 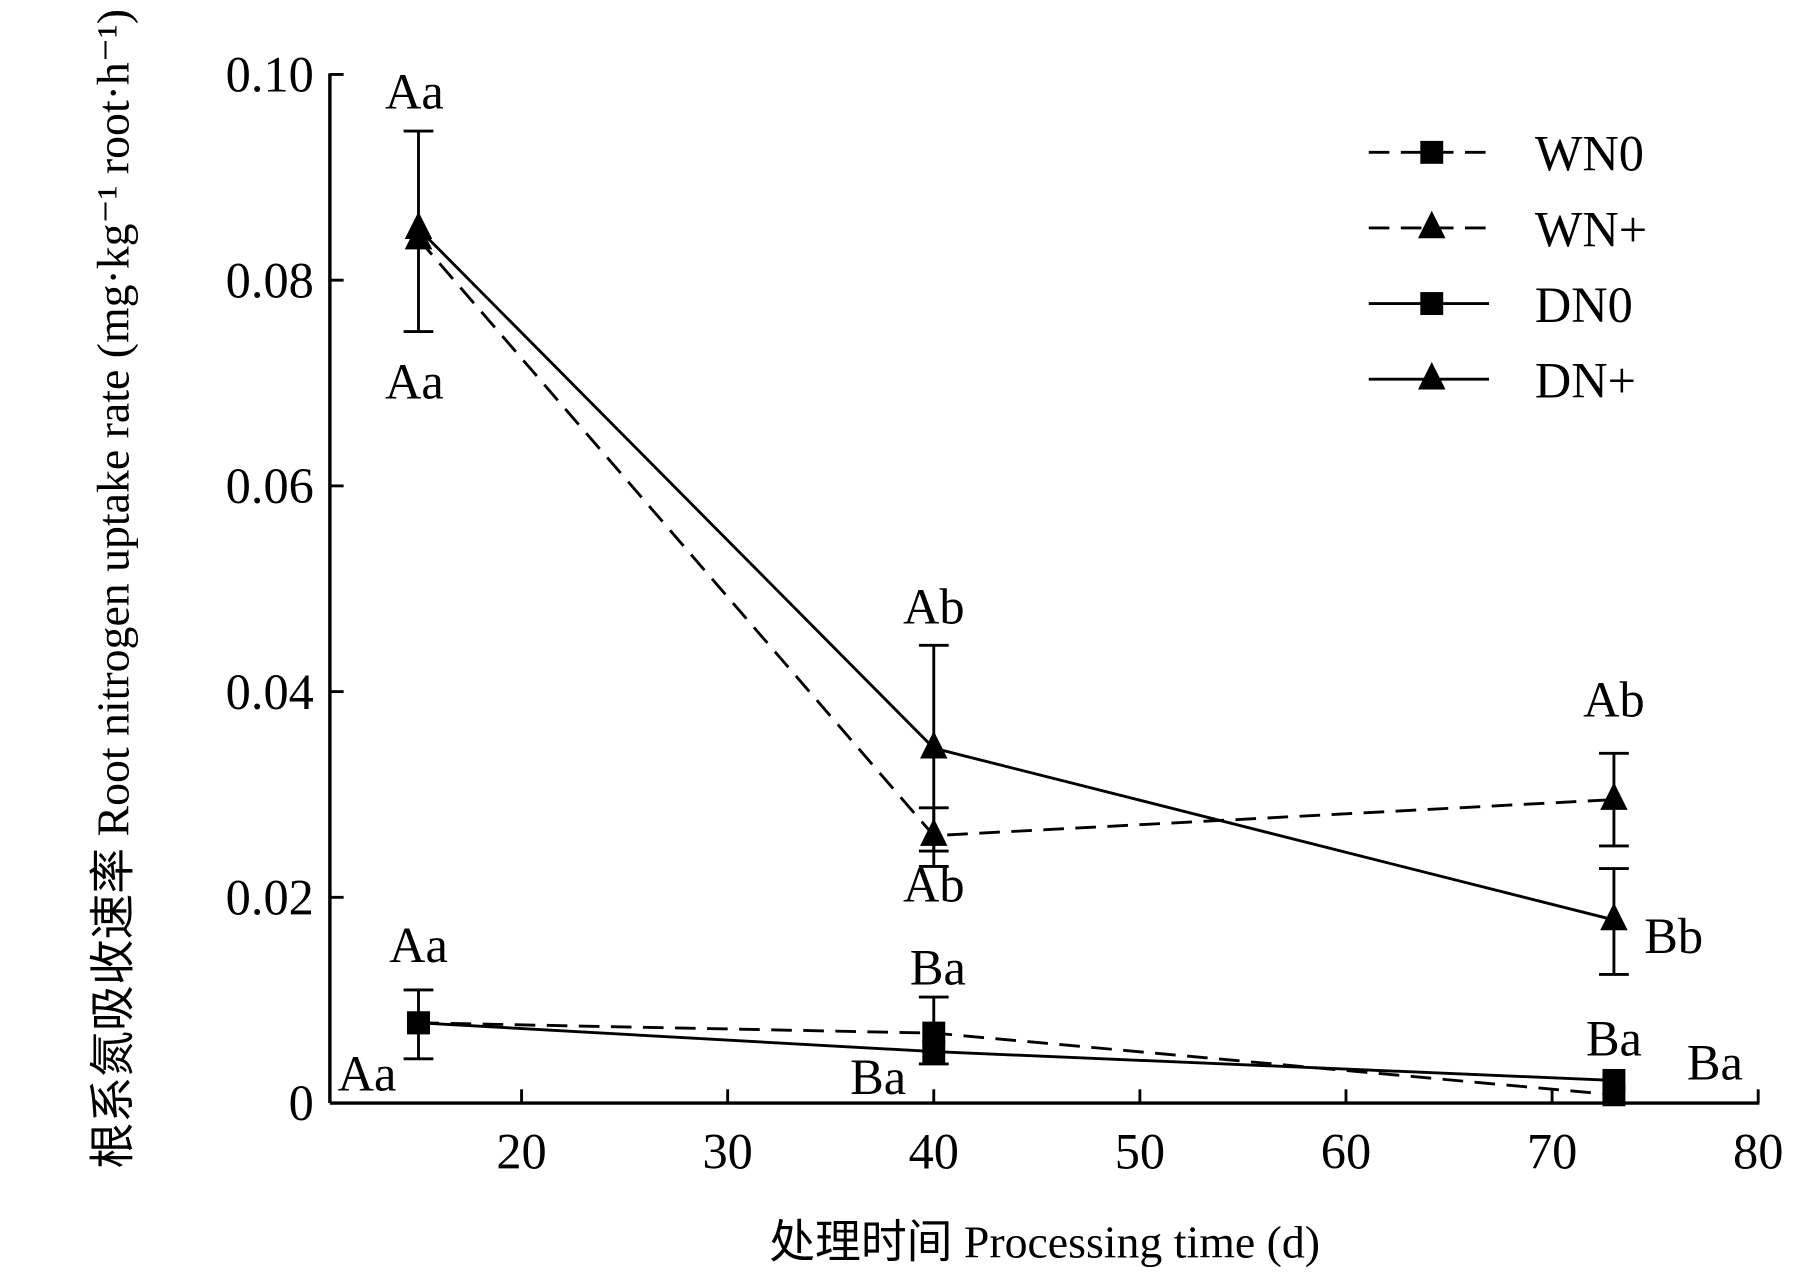 What do you see at coordinates (1758, 1151) in the screenshot?
I see `x-tick-label: 80` at bounding box center [1758, 1151].